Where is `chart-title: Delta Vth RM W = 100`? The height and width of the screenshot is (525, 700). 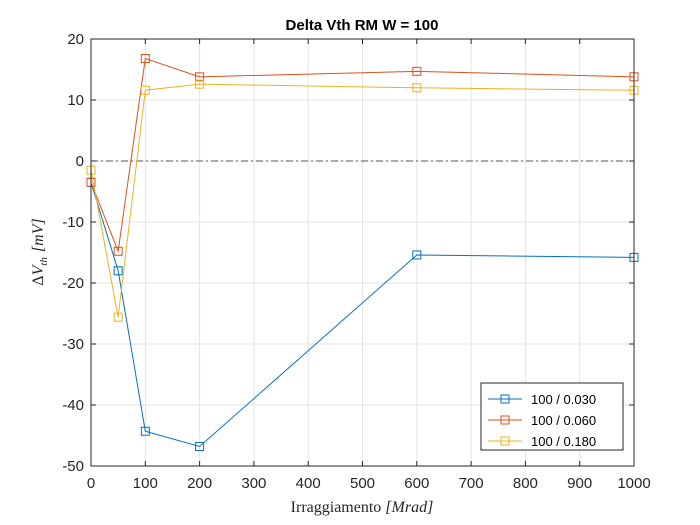 chart-title: Delta Vth RM W = 100 is located at coordinates (362, 25).